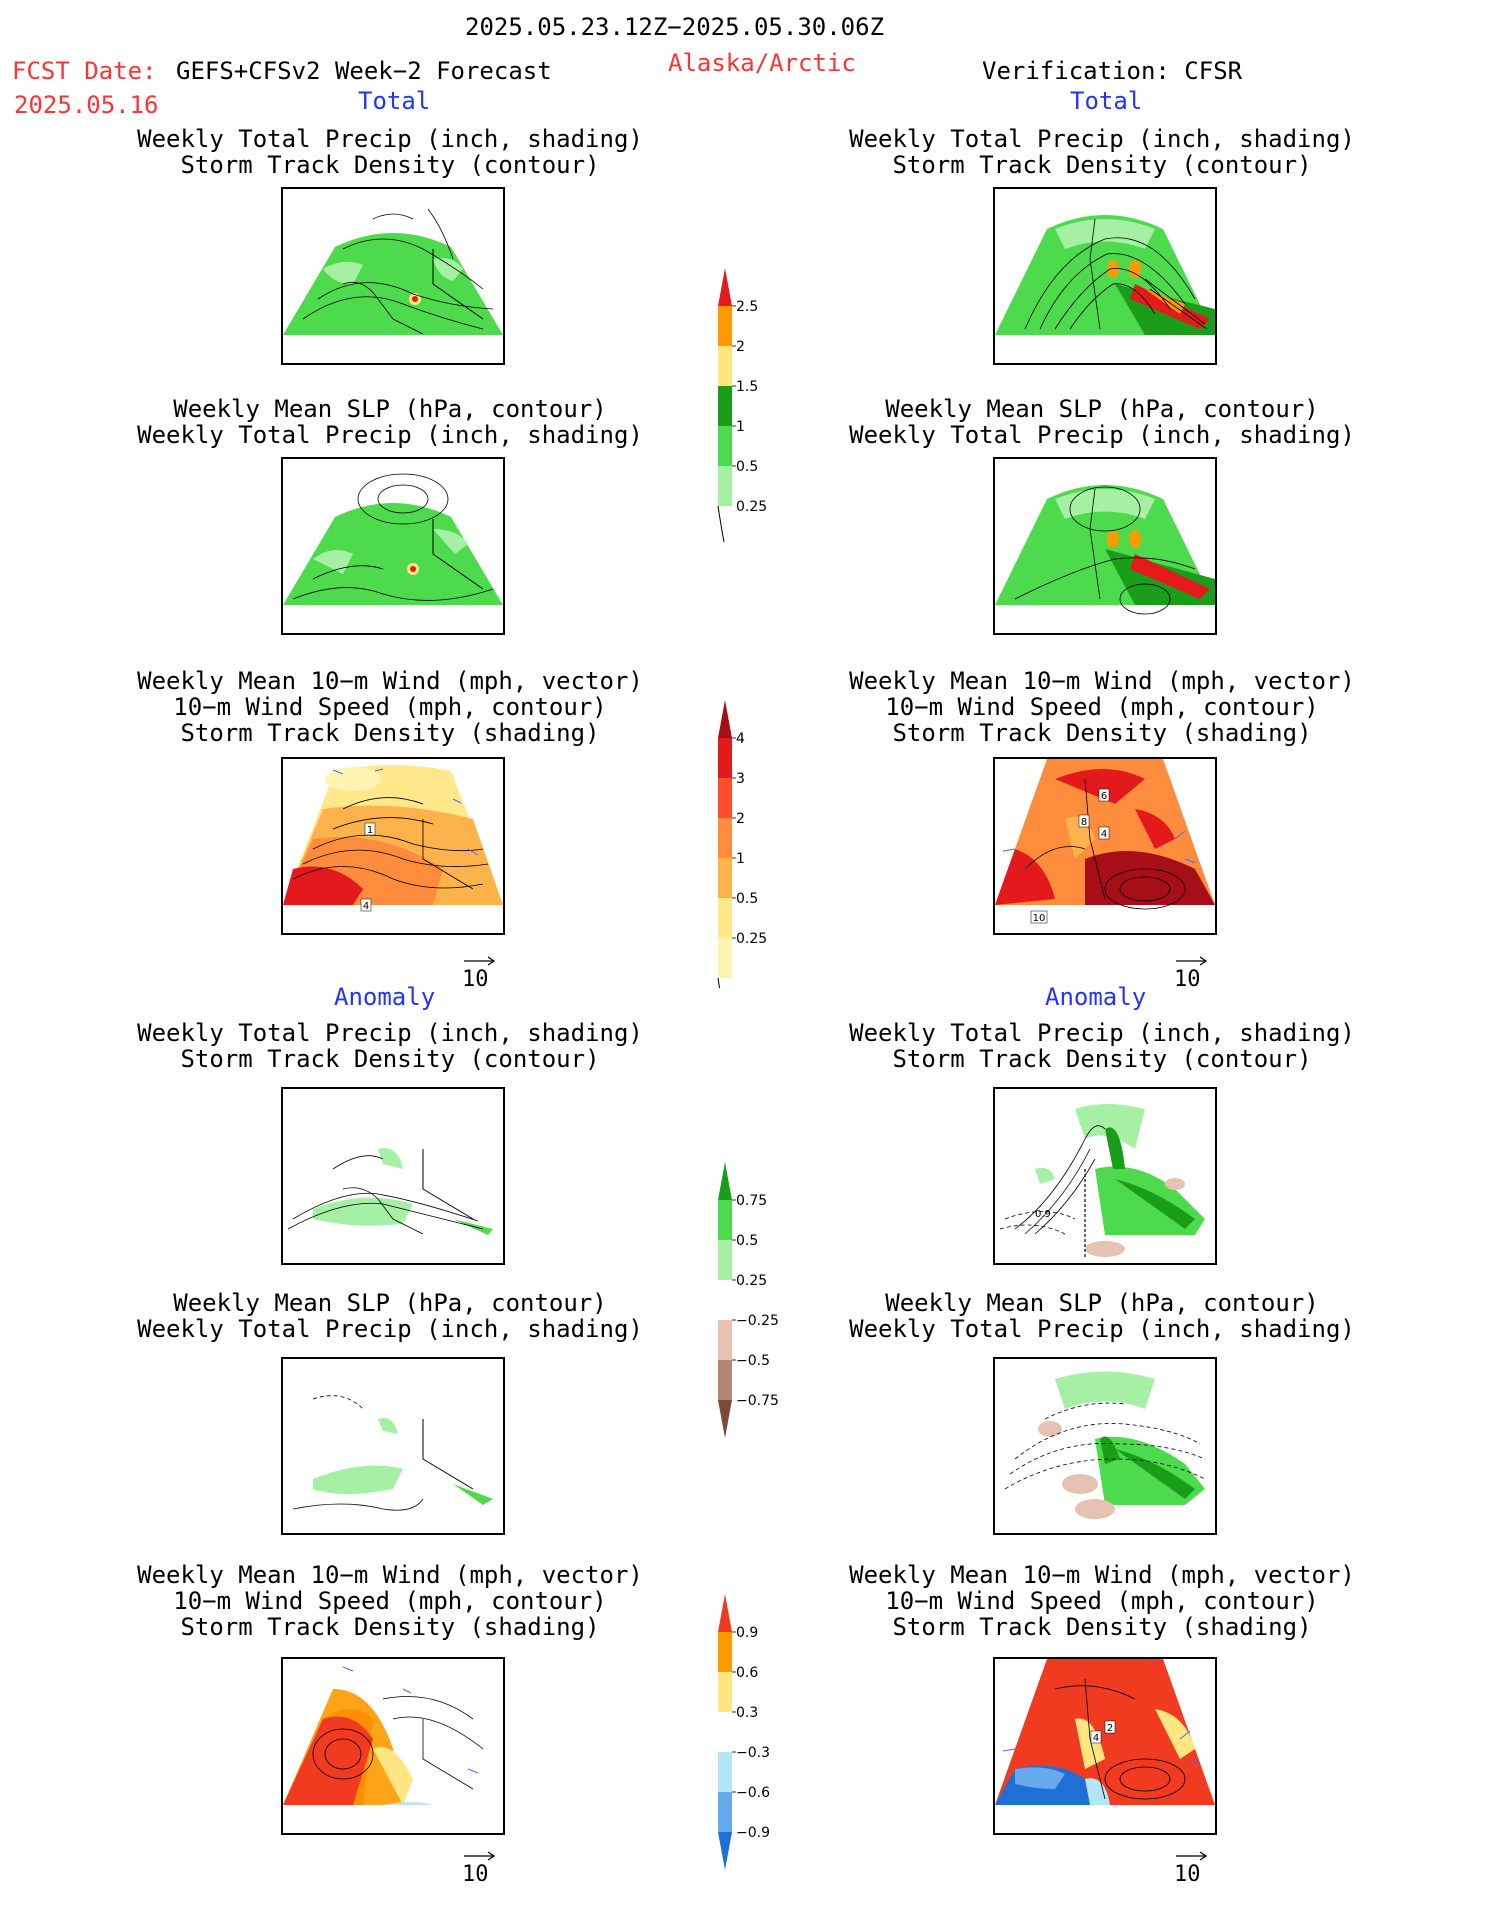 This screenshot has height=1925, width=1487. What do you see at coordinates (1110, 1728) in the screenshot?
I see `verif-wind-anom-label-1: 2` at bounding box center [1110, 1728].